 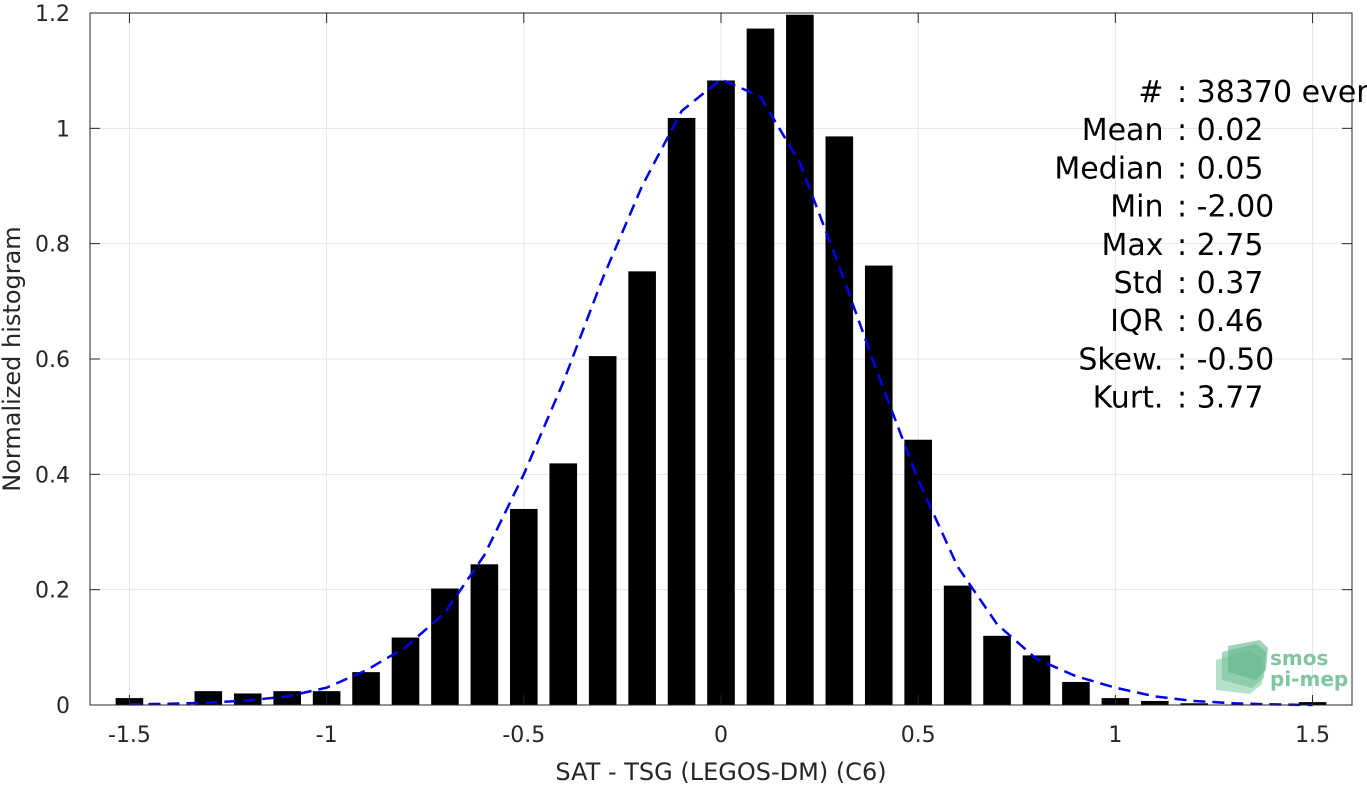 What do you see at coordinates (1299, 658) in the screenshot?
I see `logo-text-smos: smos` at bounding box center [1299, 658].